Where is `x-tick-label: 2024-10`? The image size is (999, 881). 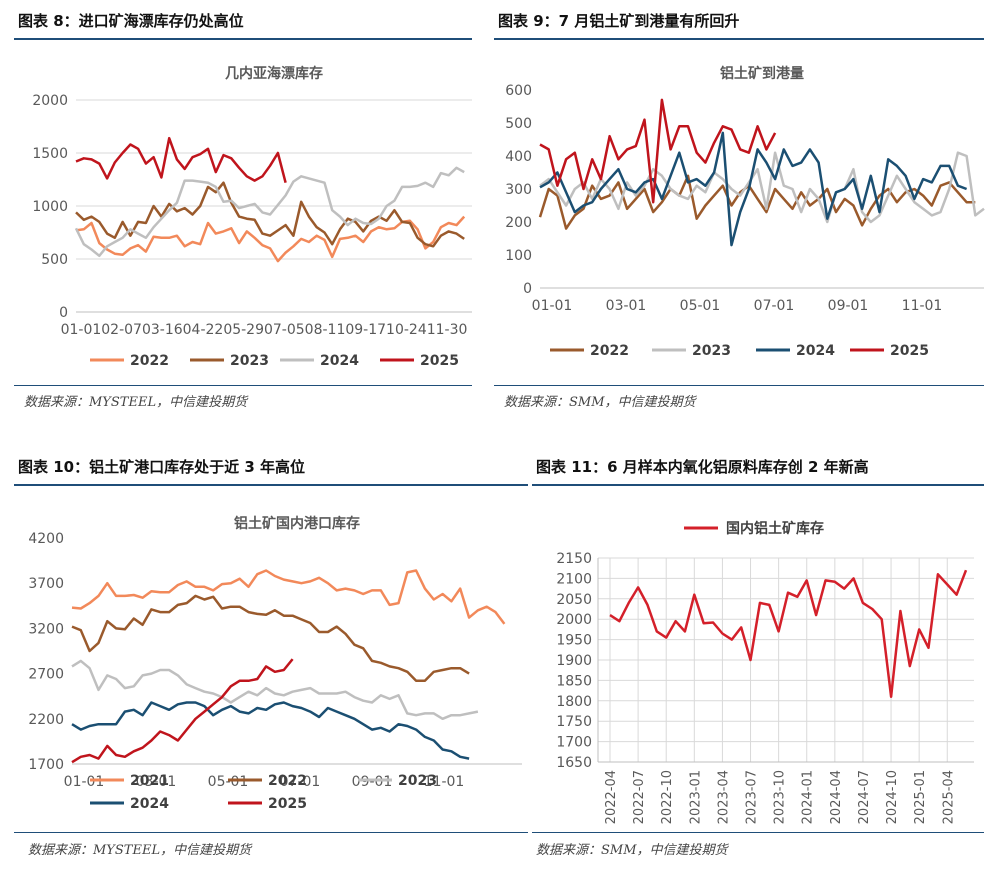
x-tick-label: 2024-10 is located at coordinates (892, 797).